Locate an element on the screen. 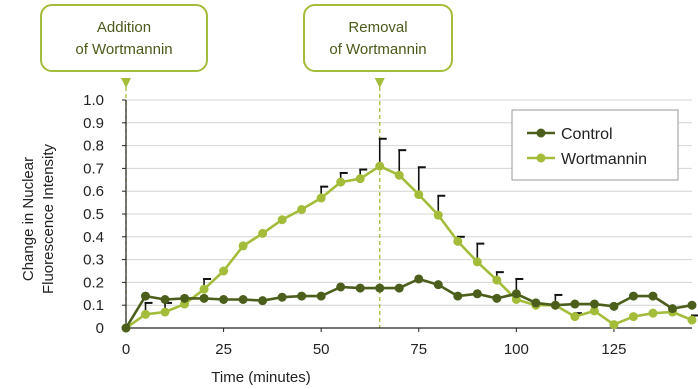  callout-0: Addition of Wortmannin is located at coordinates (124, 38).